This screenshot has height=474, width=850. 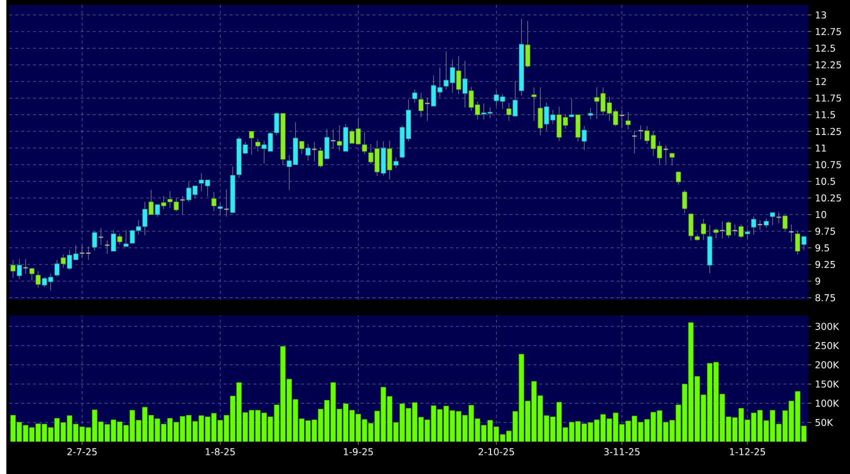 What do you see at coordinates (828, 131) in the screenshot?
I see `y-tick-label: 11.25` at bounding box center [828, 131].